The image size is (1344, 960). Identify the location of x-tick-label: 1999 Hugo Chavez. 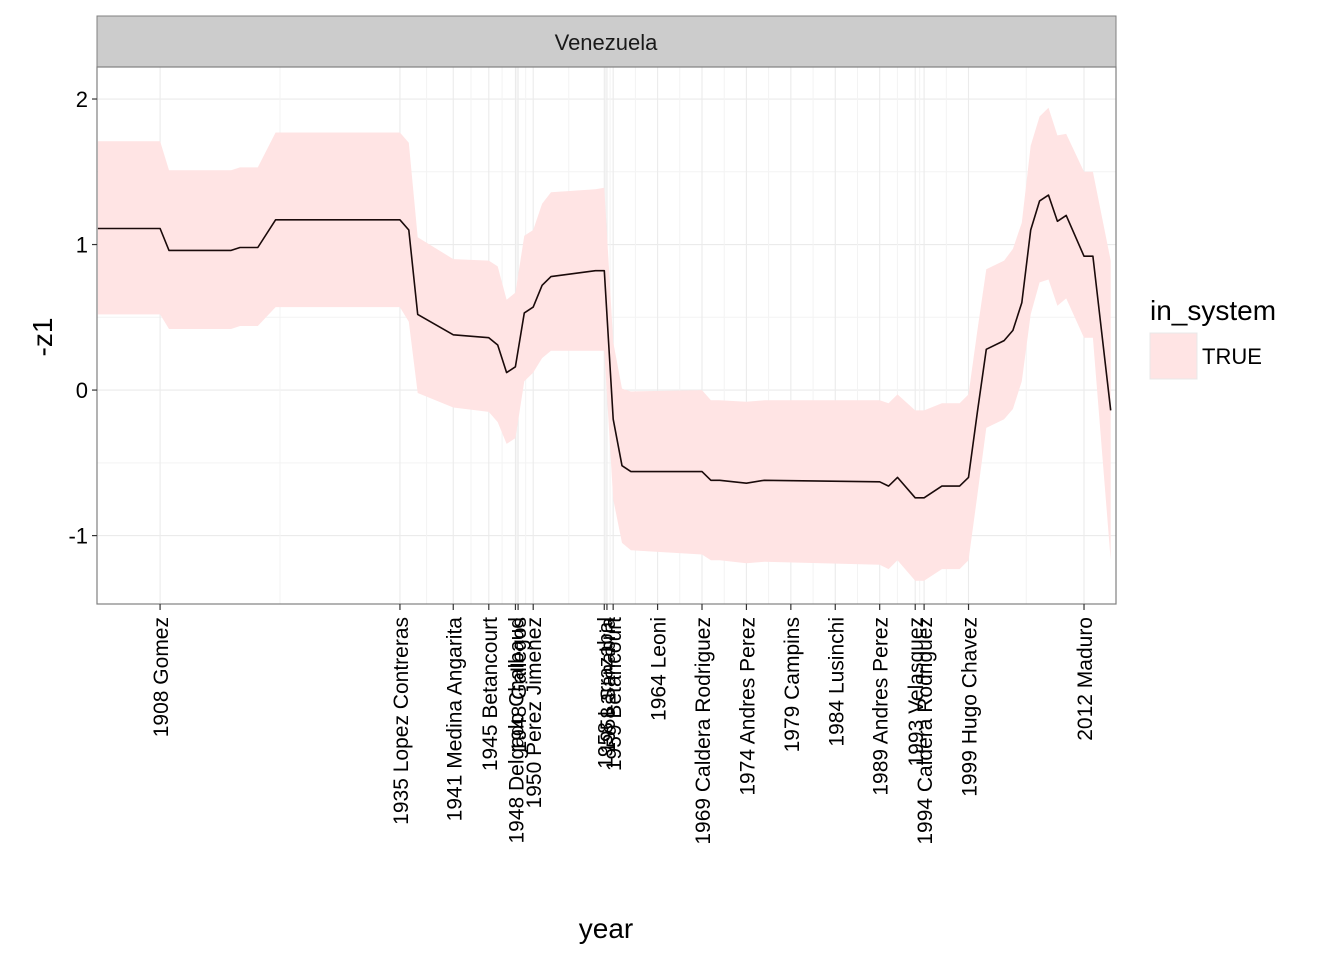
(970, 707).